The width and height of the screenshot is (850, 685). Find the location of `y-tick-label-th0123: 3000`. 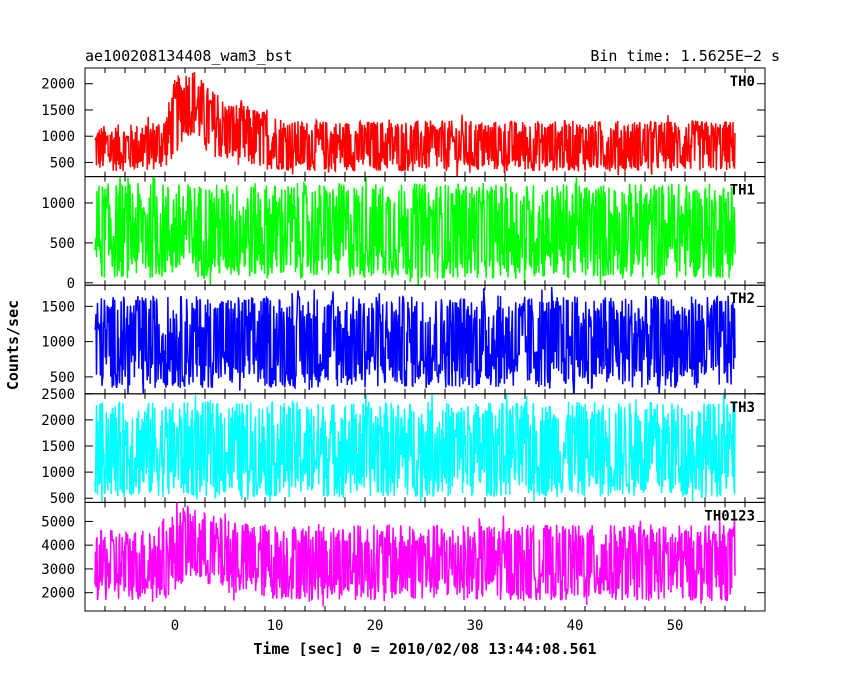

y-tick-label-th0123: 3000 is located at coordinates (58, 570).